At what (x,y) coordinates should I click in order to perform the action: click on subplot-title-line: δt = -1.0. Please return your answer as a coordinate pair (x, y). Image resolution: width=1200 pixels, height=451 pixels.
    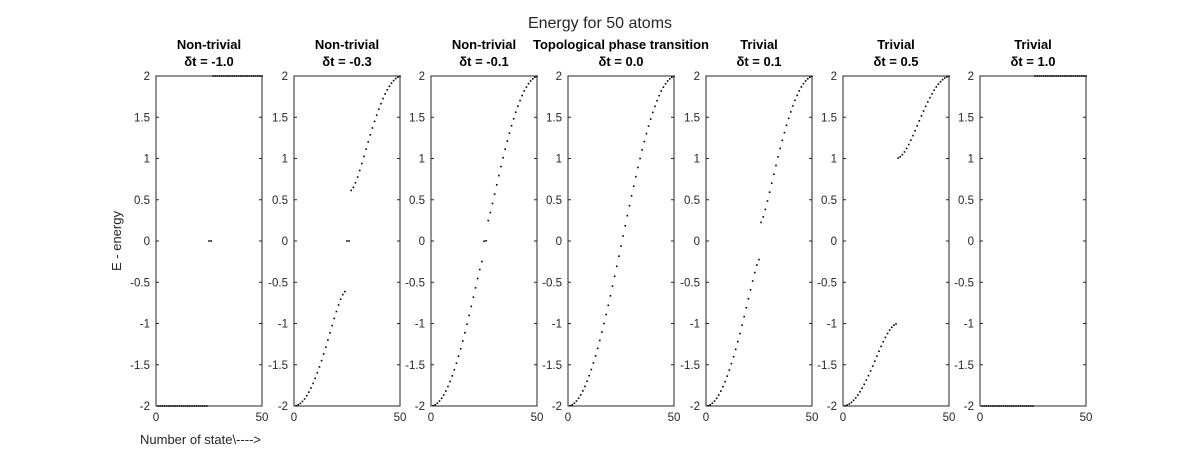
    Looking at the image, I should click on (208, 61).